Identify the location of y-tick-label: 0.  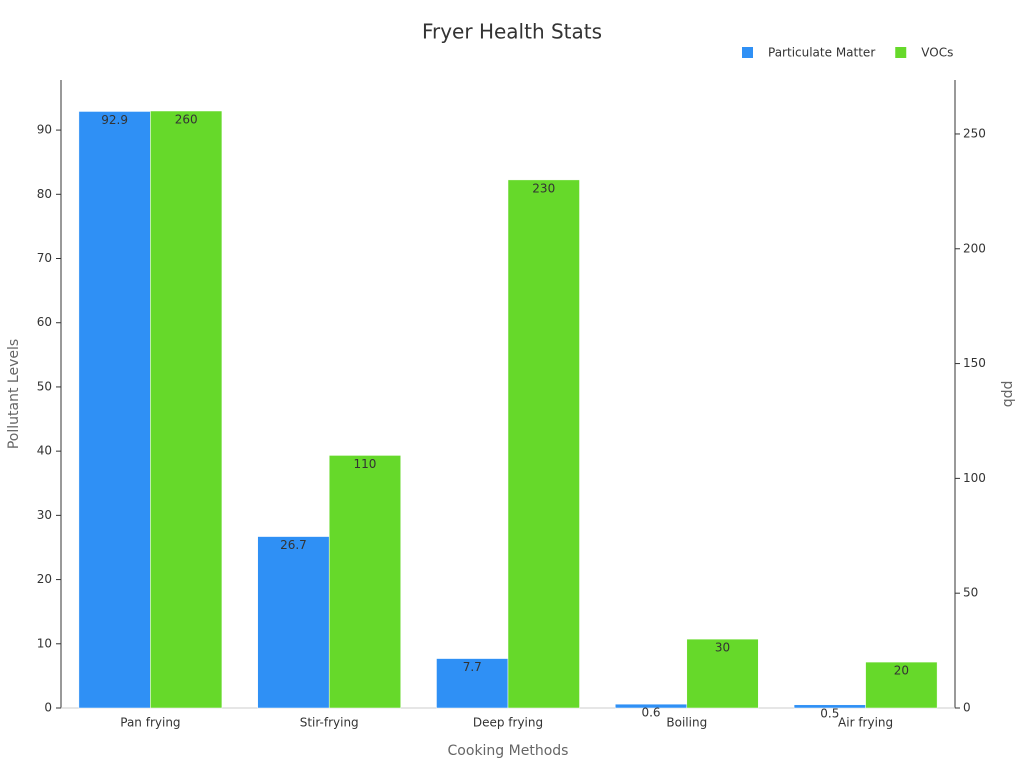
(48, 708).